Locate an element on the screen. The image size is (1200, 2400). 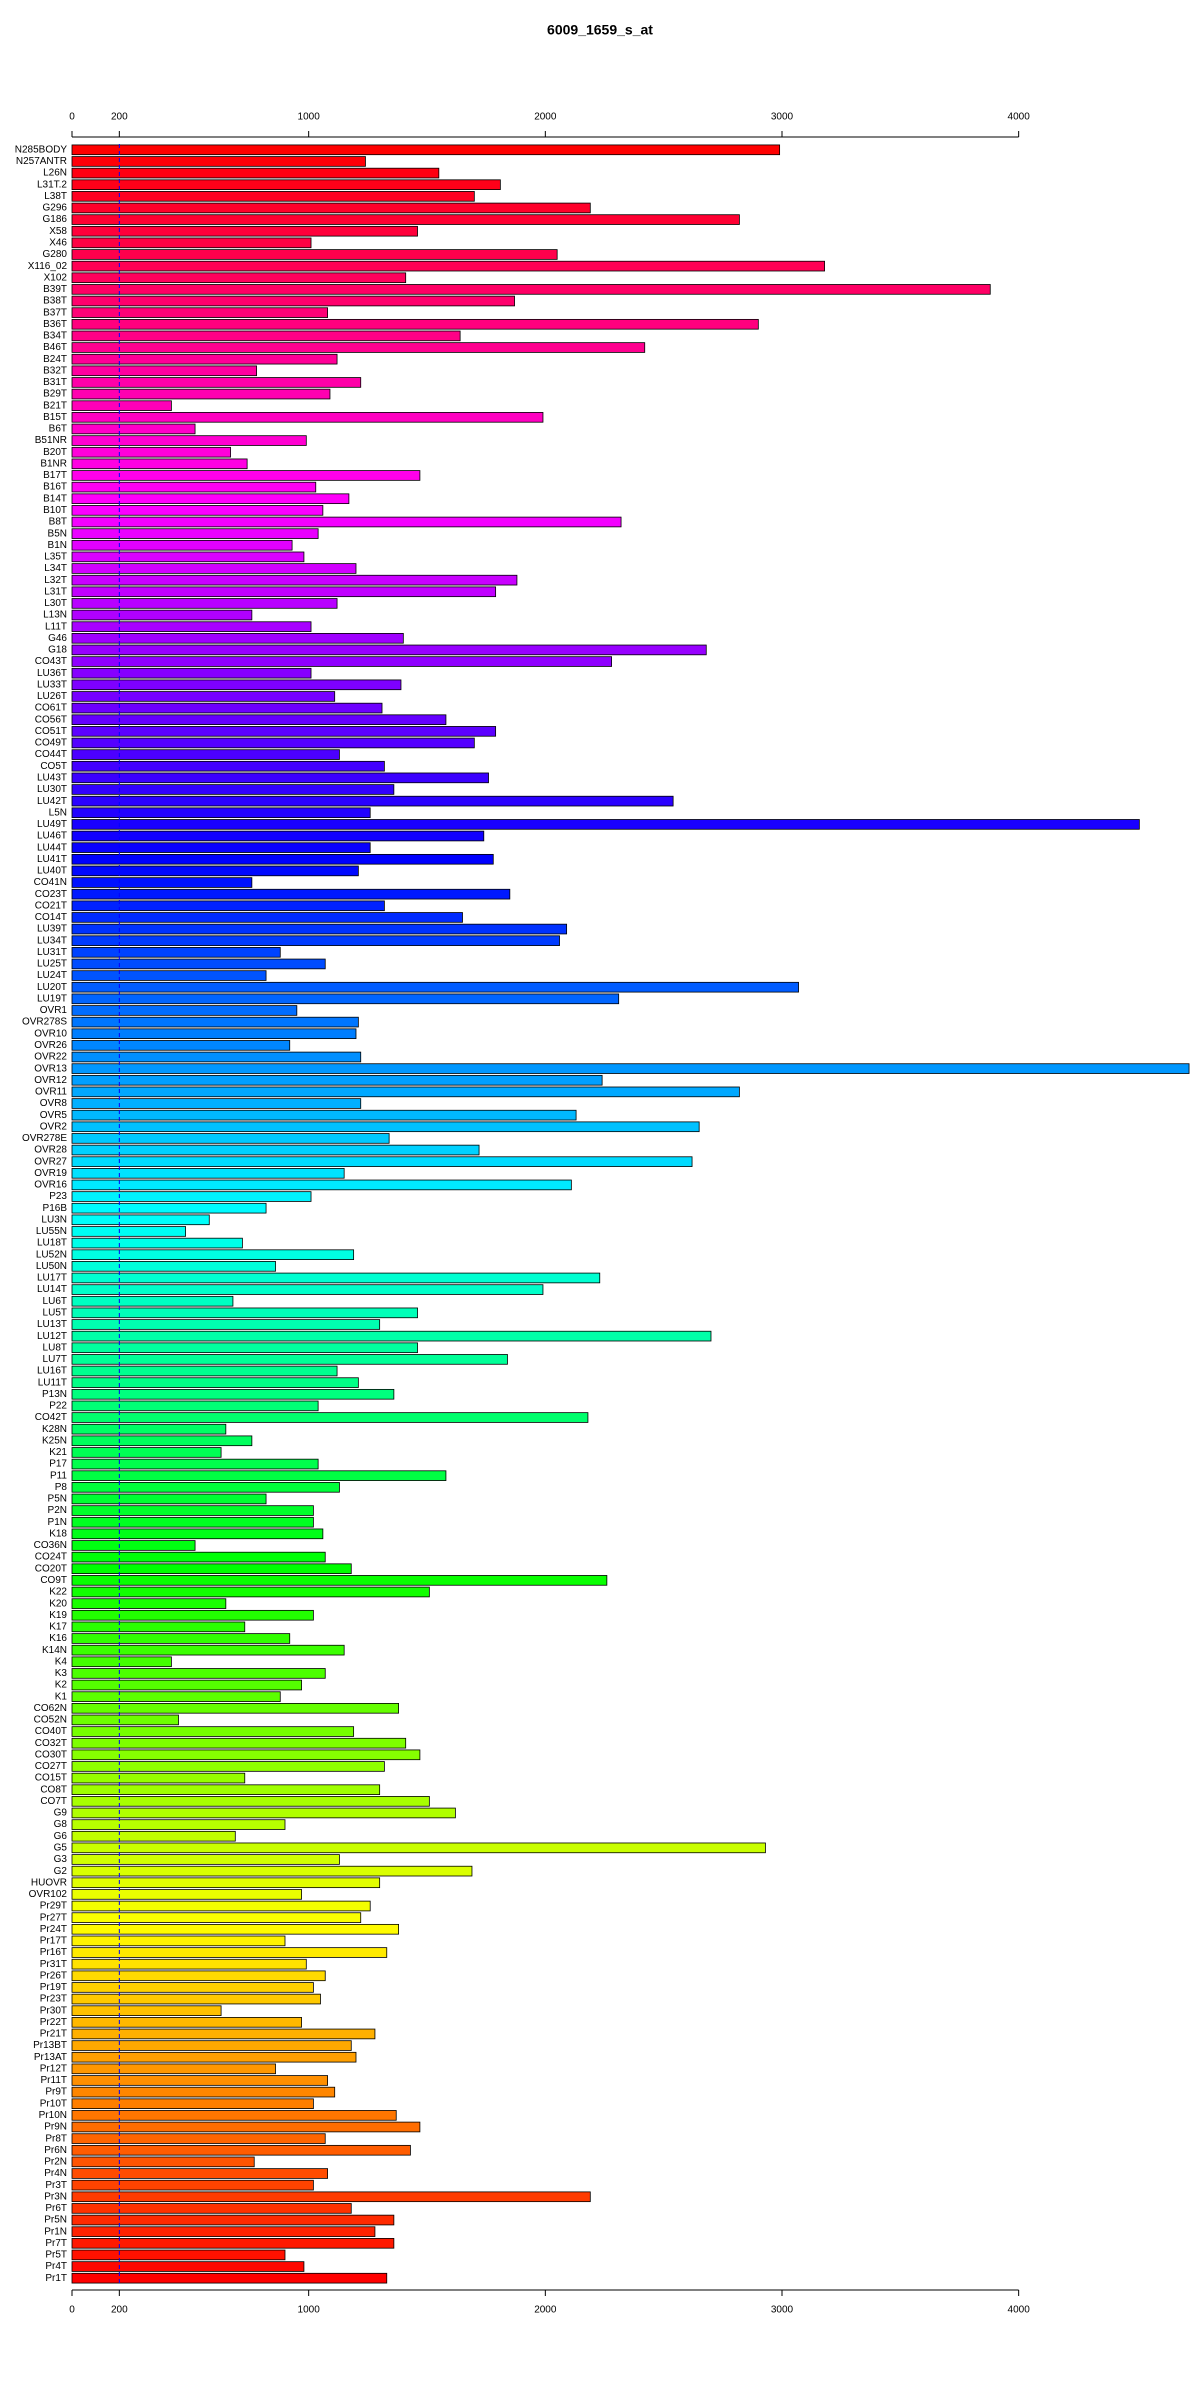
y-tick-label: LU12T is located at coordinates (52, 1336).